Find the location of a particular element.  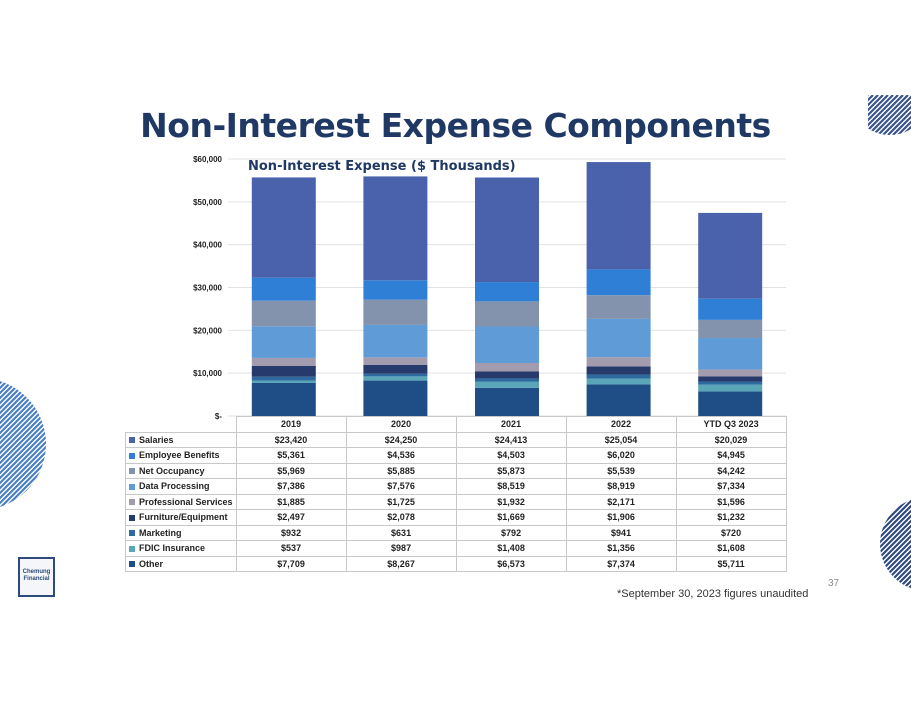

legend-entry: Other is located at coordinates (181, 563).